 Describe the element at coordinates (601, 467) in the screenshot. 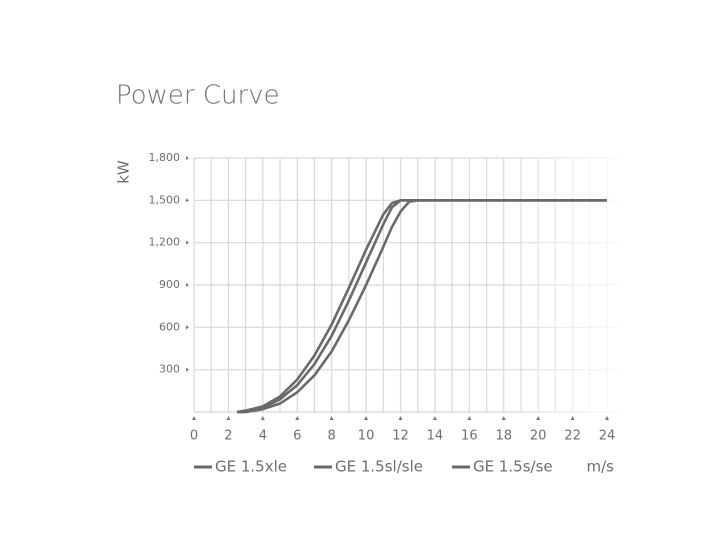

I see `x-axis-label: m/s` at that location.